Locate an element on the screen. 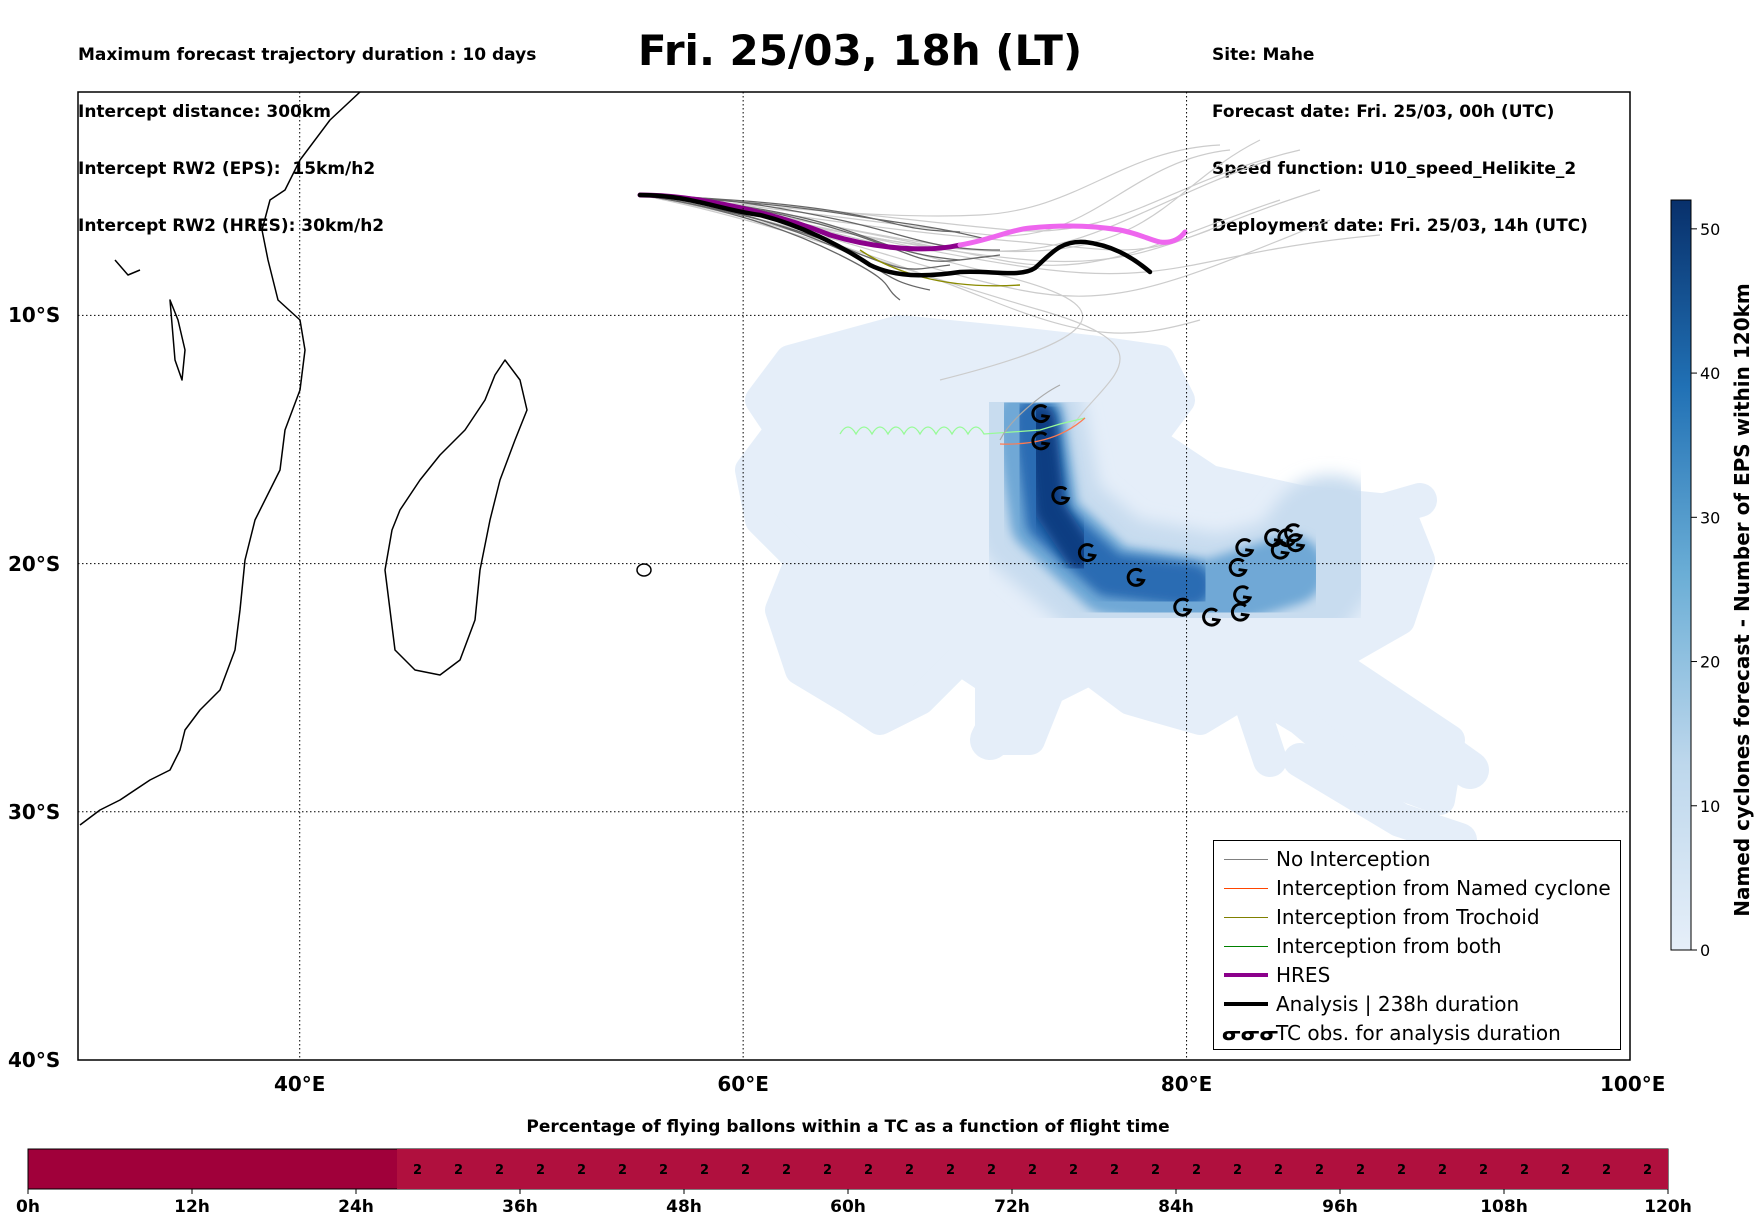 This screenshot has width=1754, height=1223. africa-coastline is located at coordinates (220, 459).